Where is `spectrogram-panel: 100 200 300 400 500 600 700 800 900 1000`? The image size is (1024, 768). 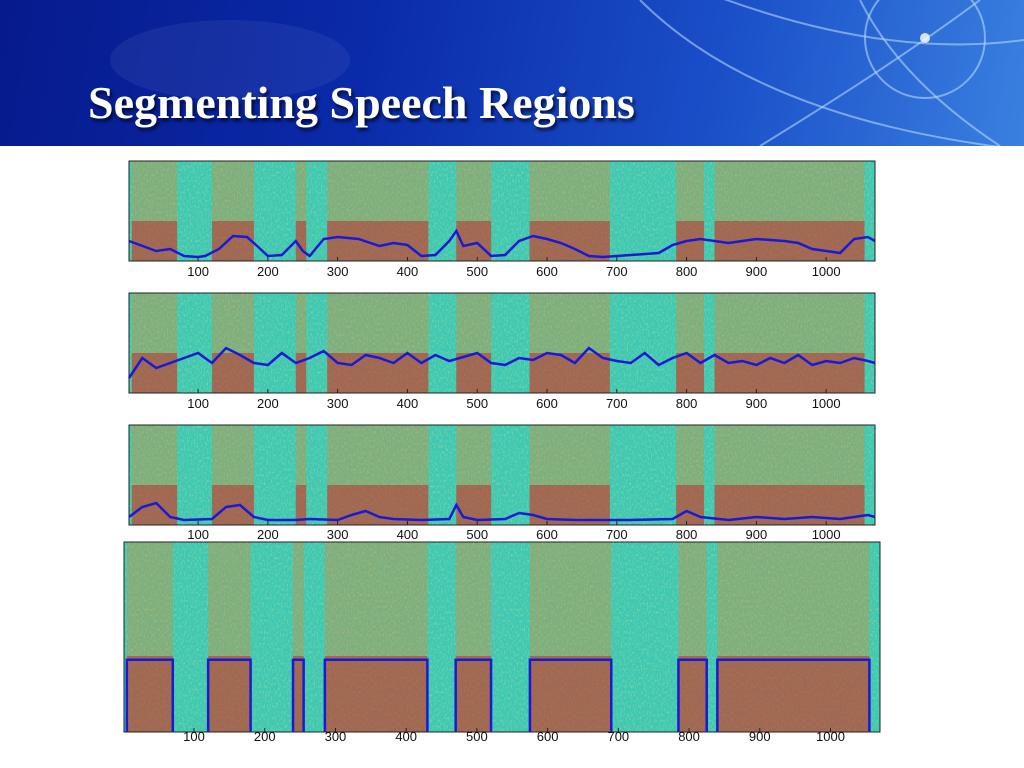
spectrogram-panel: 100 200 300 400 500 600 700 800 900 1000 is located at coordinates (502, 483).